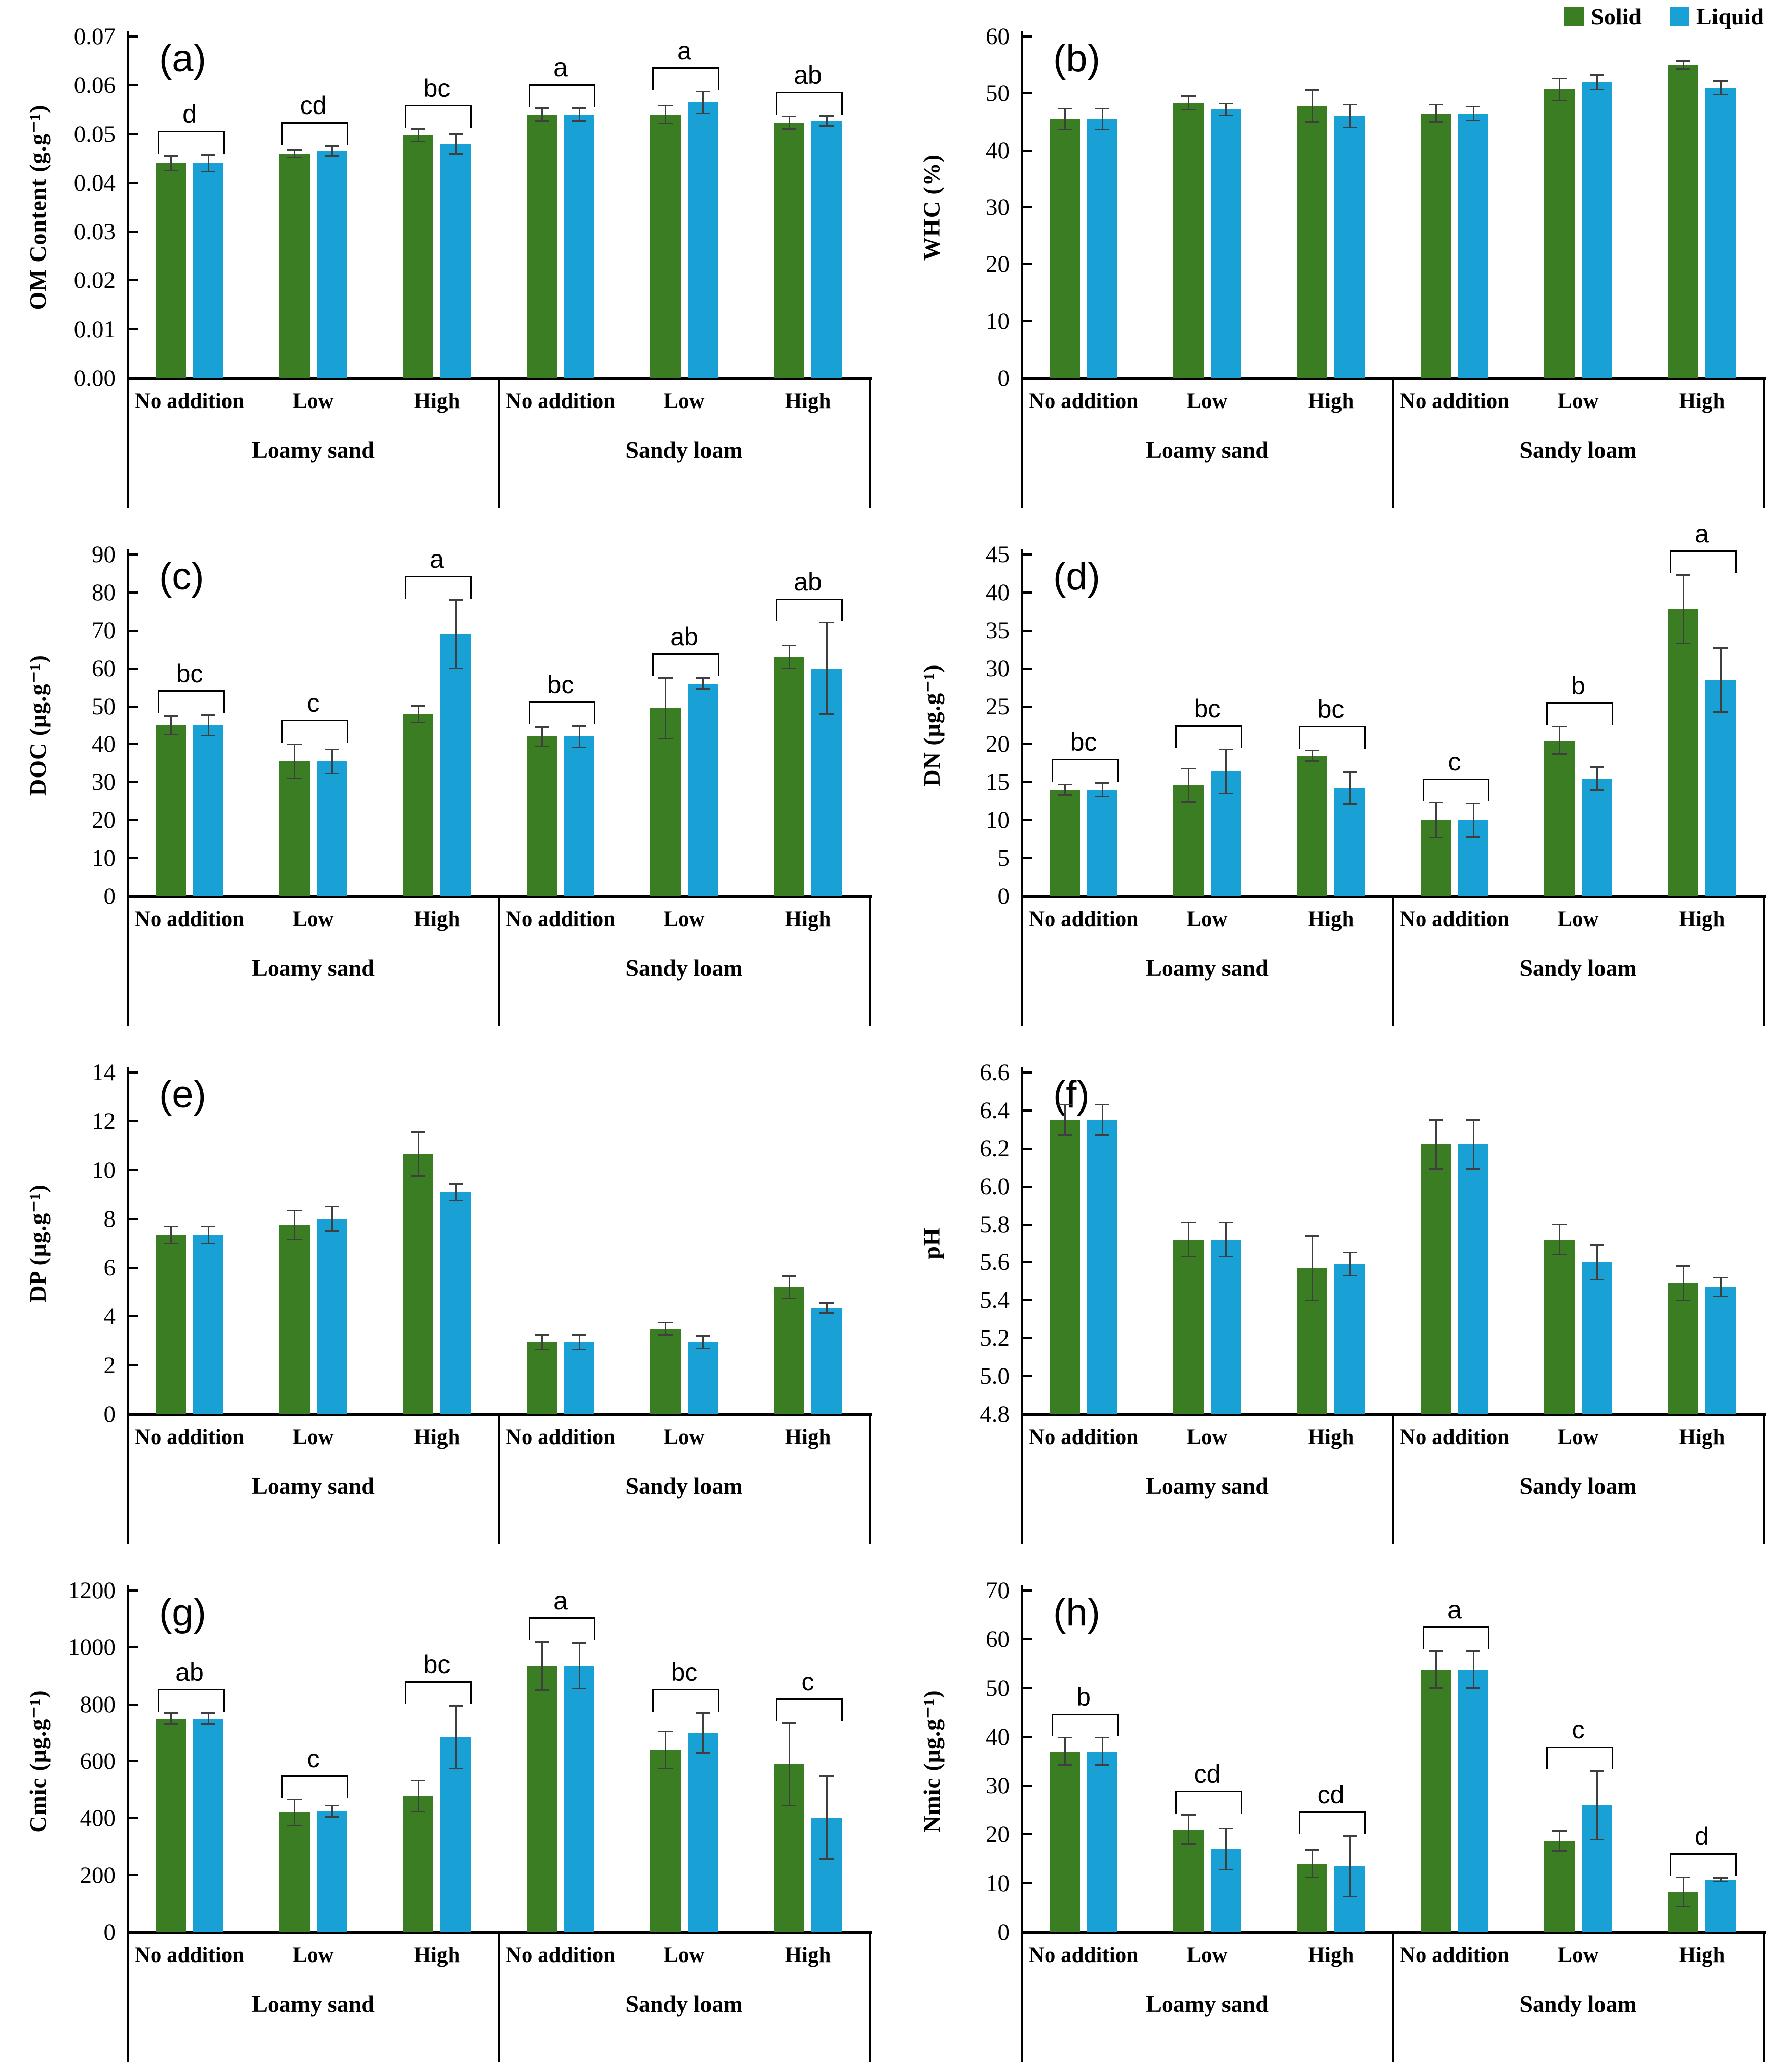 The height and width of the screenshot is (2072, 1788). Describe the element at coordinates (1664, 17) in the screenshot. I see `legend: Solid Liquid` at that location.